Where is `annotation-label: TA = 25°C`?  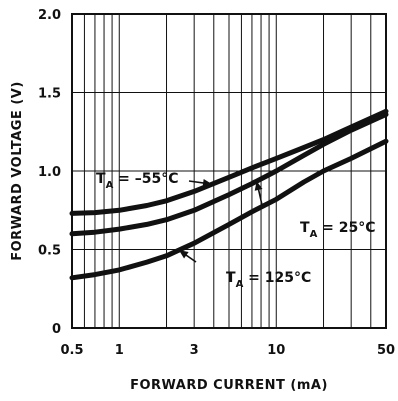 annotation-label: TA = 25°C is located at coordinates (338, 230).